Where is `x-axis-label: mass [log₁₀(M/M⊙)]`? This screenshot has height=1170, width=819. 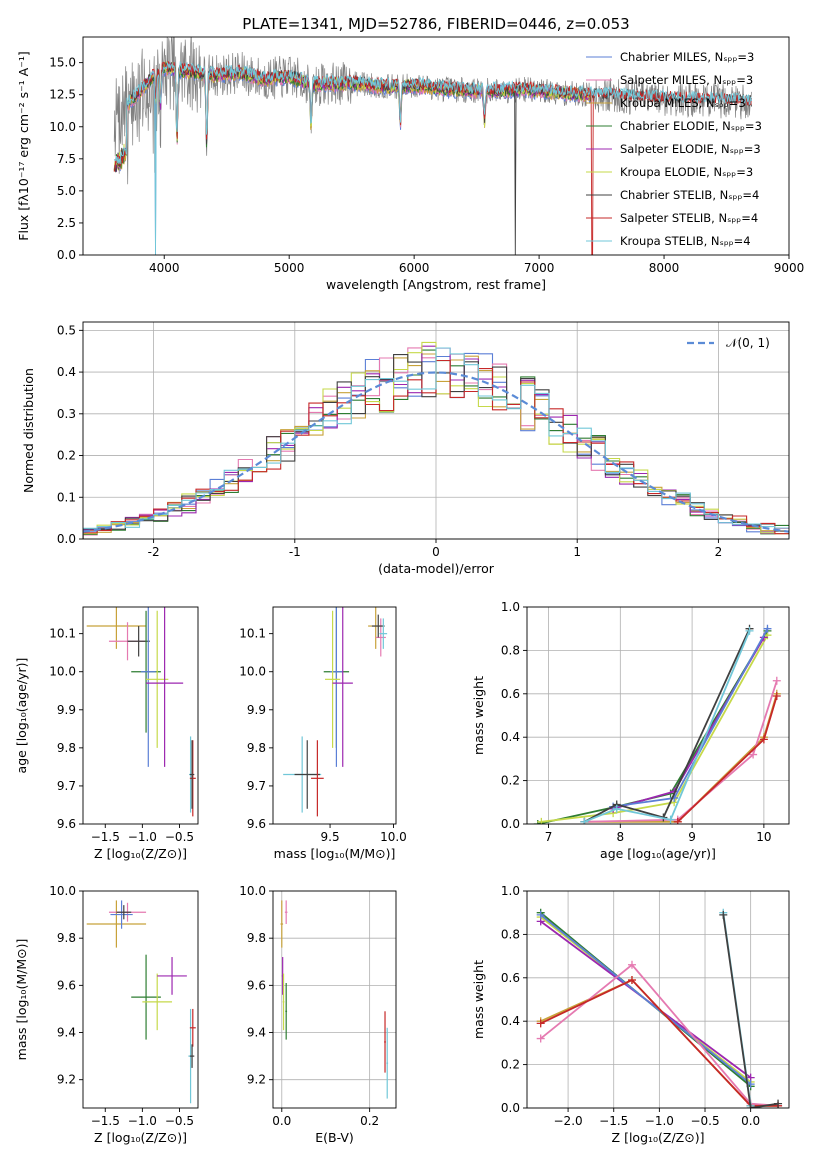
x-axis-label: mass [log₁₀(M/M⊙)] is located at coordinates (335, 853).